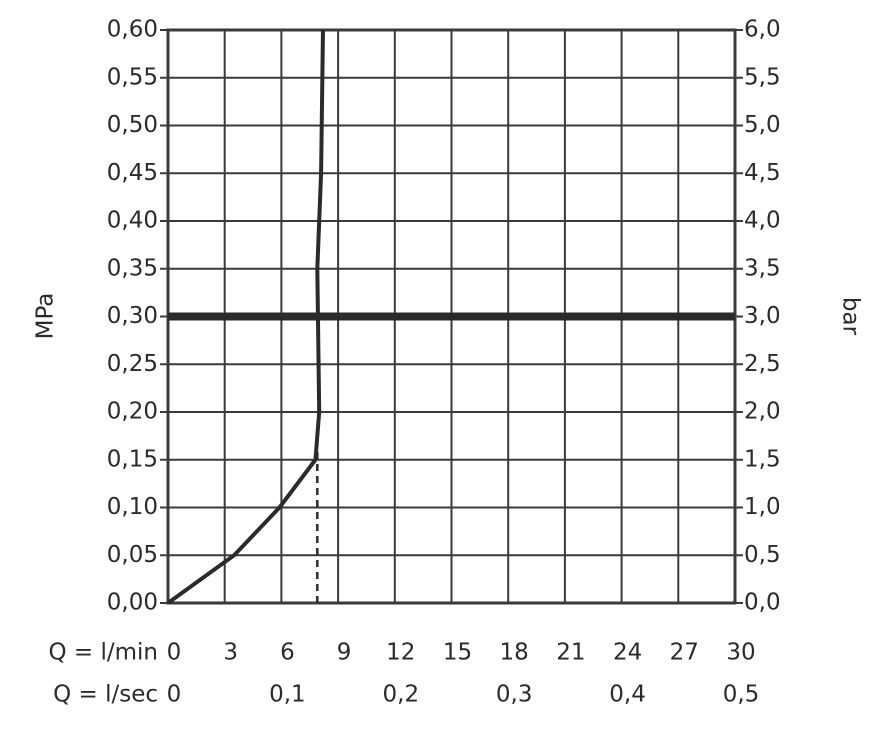  What do you see at coordinates (174, 653) in the screenshot?
I see `x-tick-label: 0` at bounding box center [174, 653].